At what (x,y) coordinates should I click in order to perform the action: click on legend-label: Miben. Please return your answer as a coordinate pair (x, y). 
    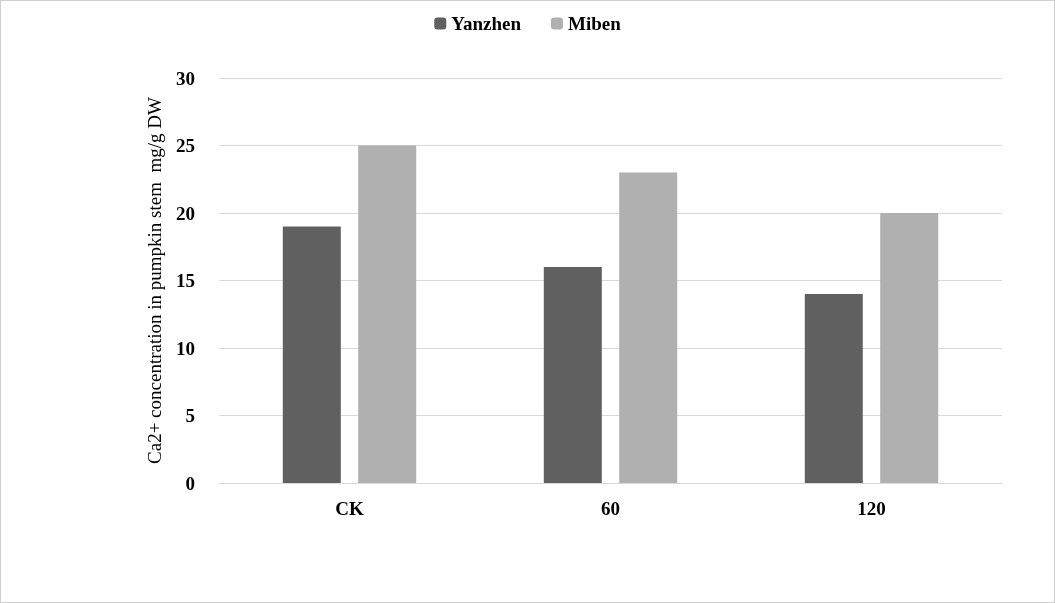
    Looking at the image, I should click on (594, 23).